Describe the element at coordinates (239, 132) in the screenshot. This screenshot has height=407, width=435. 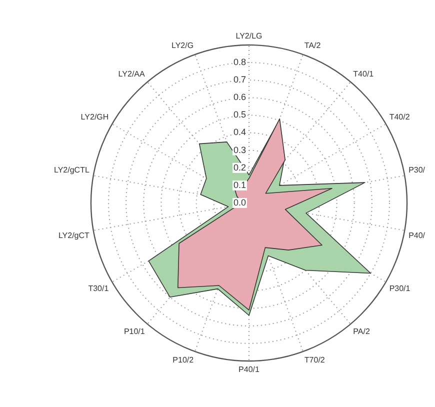
I see `y-tick-label: 0.4` at that location.